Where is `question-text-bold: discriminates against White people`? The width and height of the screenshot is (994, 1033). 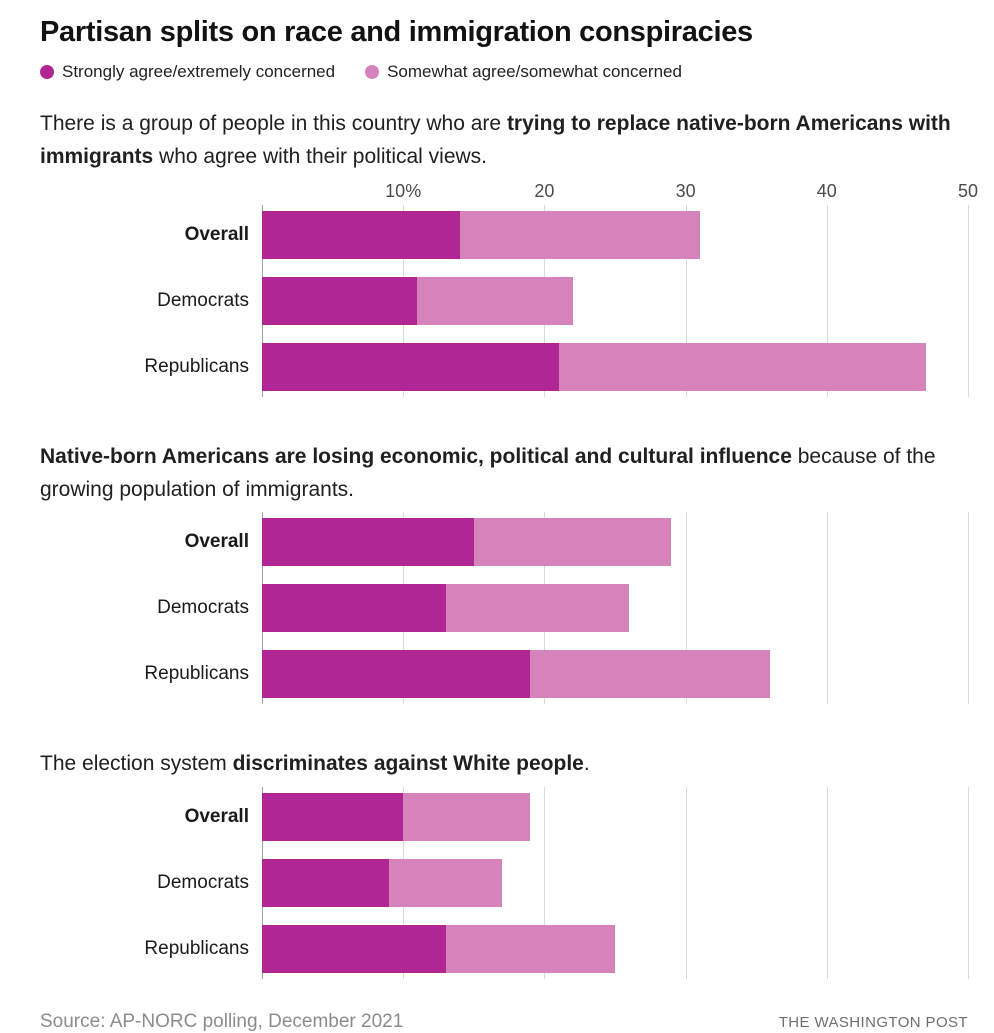
question-text-bold: discriminates against White people is located at coordinates (408, 764).